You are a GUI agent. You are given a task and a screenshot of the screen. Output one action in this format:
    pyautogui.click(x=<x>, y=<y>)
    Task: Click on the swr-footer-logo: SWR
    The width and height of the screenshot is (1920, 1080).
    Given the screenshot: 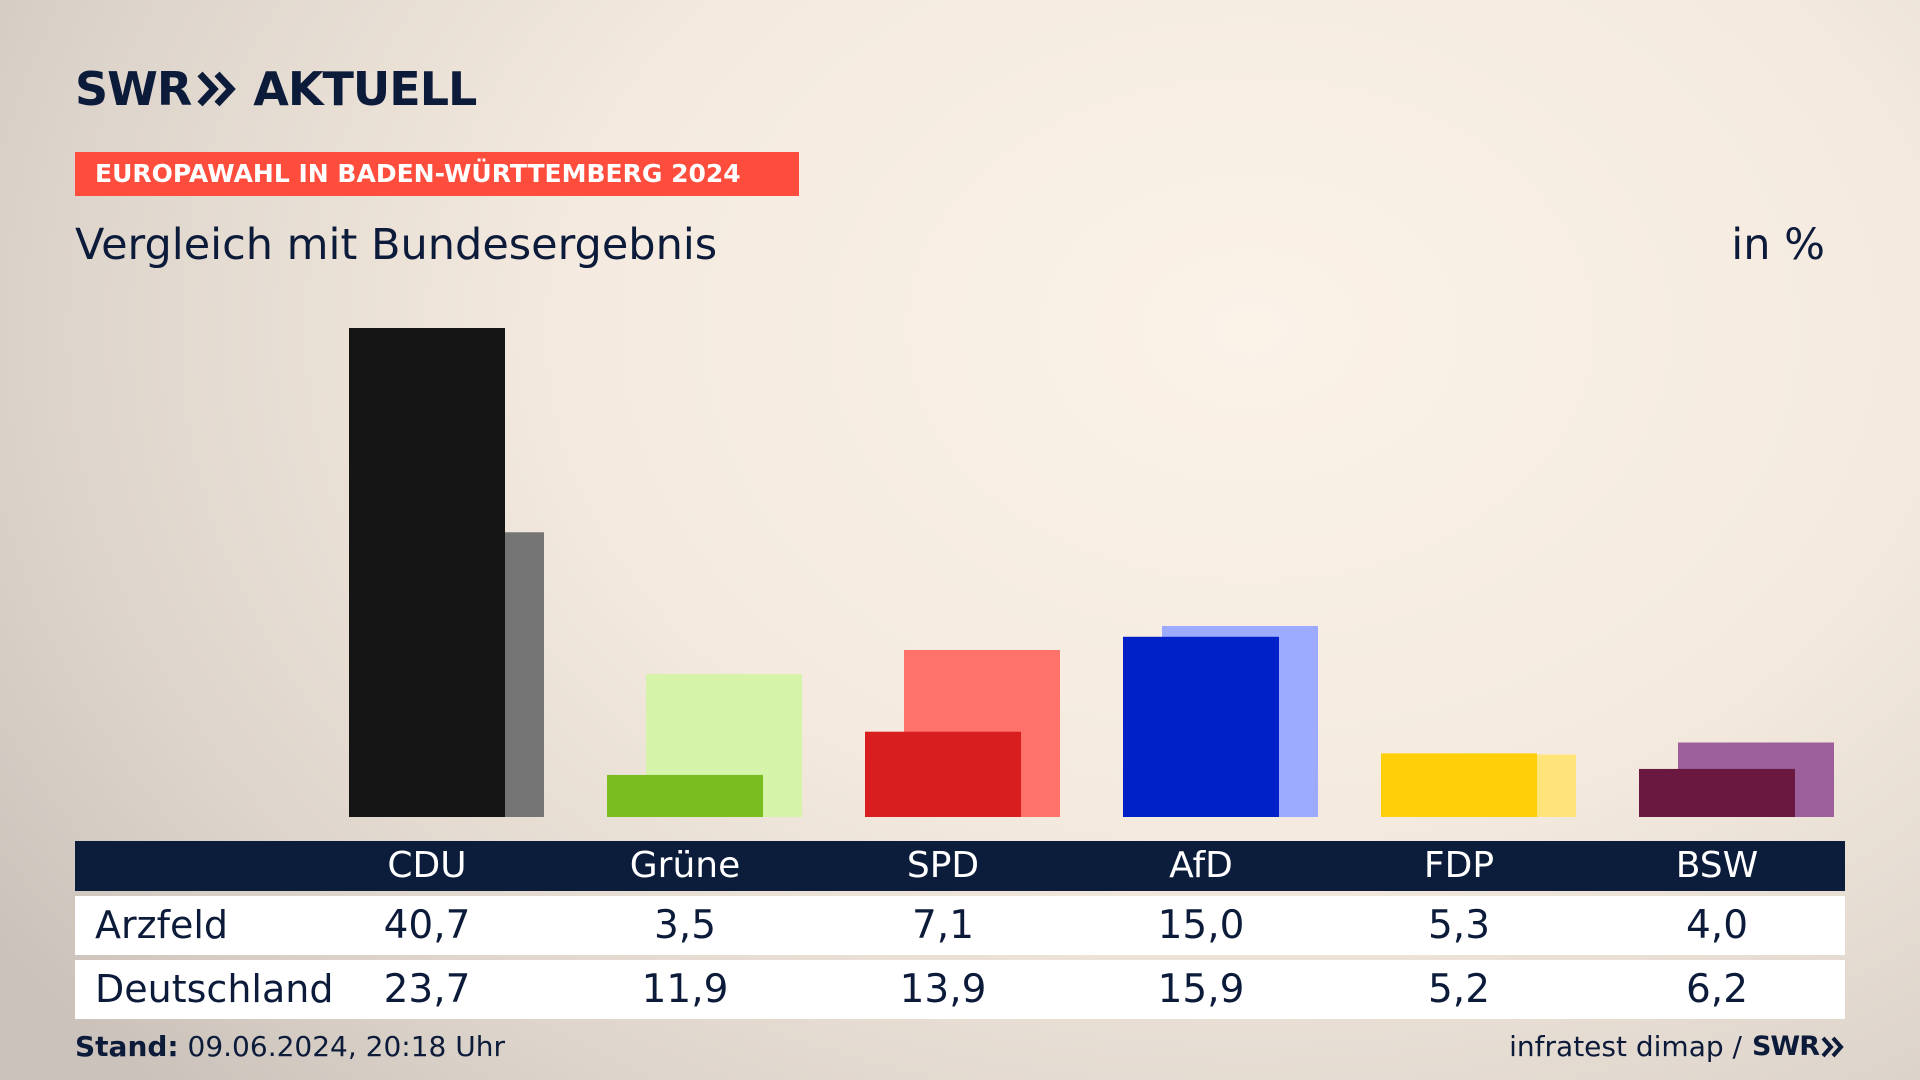 What is the action you would take?
    pyautogui.click(x=1798, y=1046)
    